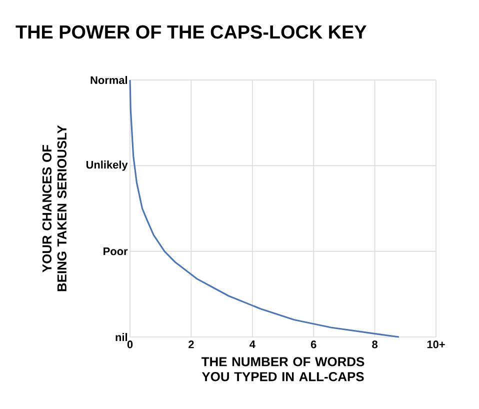 The height and width of the screenshot is (409, 479). I want to click on x-tick-label: 2, so click(191, 344).